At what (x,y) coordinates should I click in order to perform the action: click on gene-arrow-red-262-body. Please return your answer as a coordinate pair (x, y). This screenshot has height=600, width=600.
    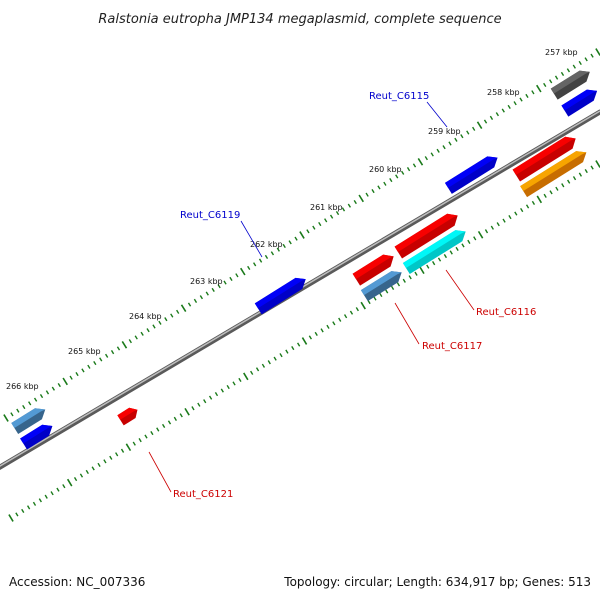
    Looking at the image, I should click on (373, 270).